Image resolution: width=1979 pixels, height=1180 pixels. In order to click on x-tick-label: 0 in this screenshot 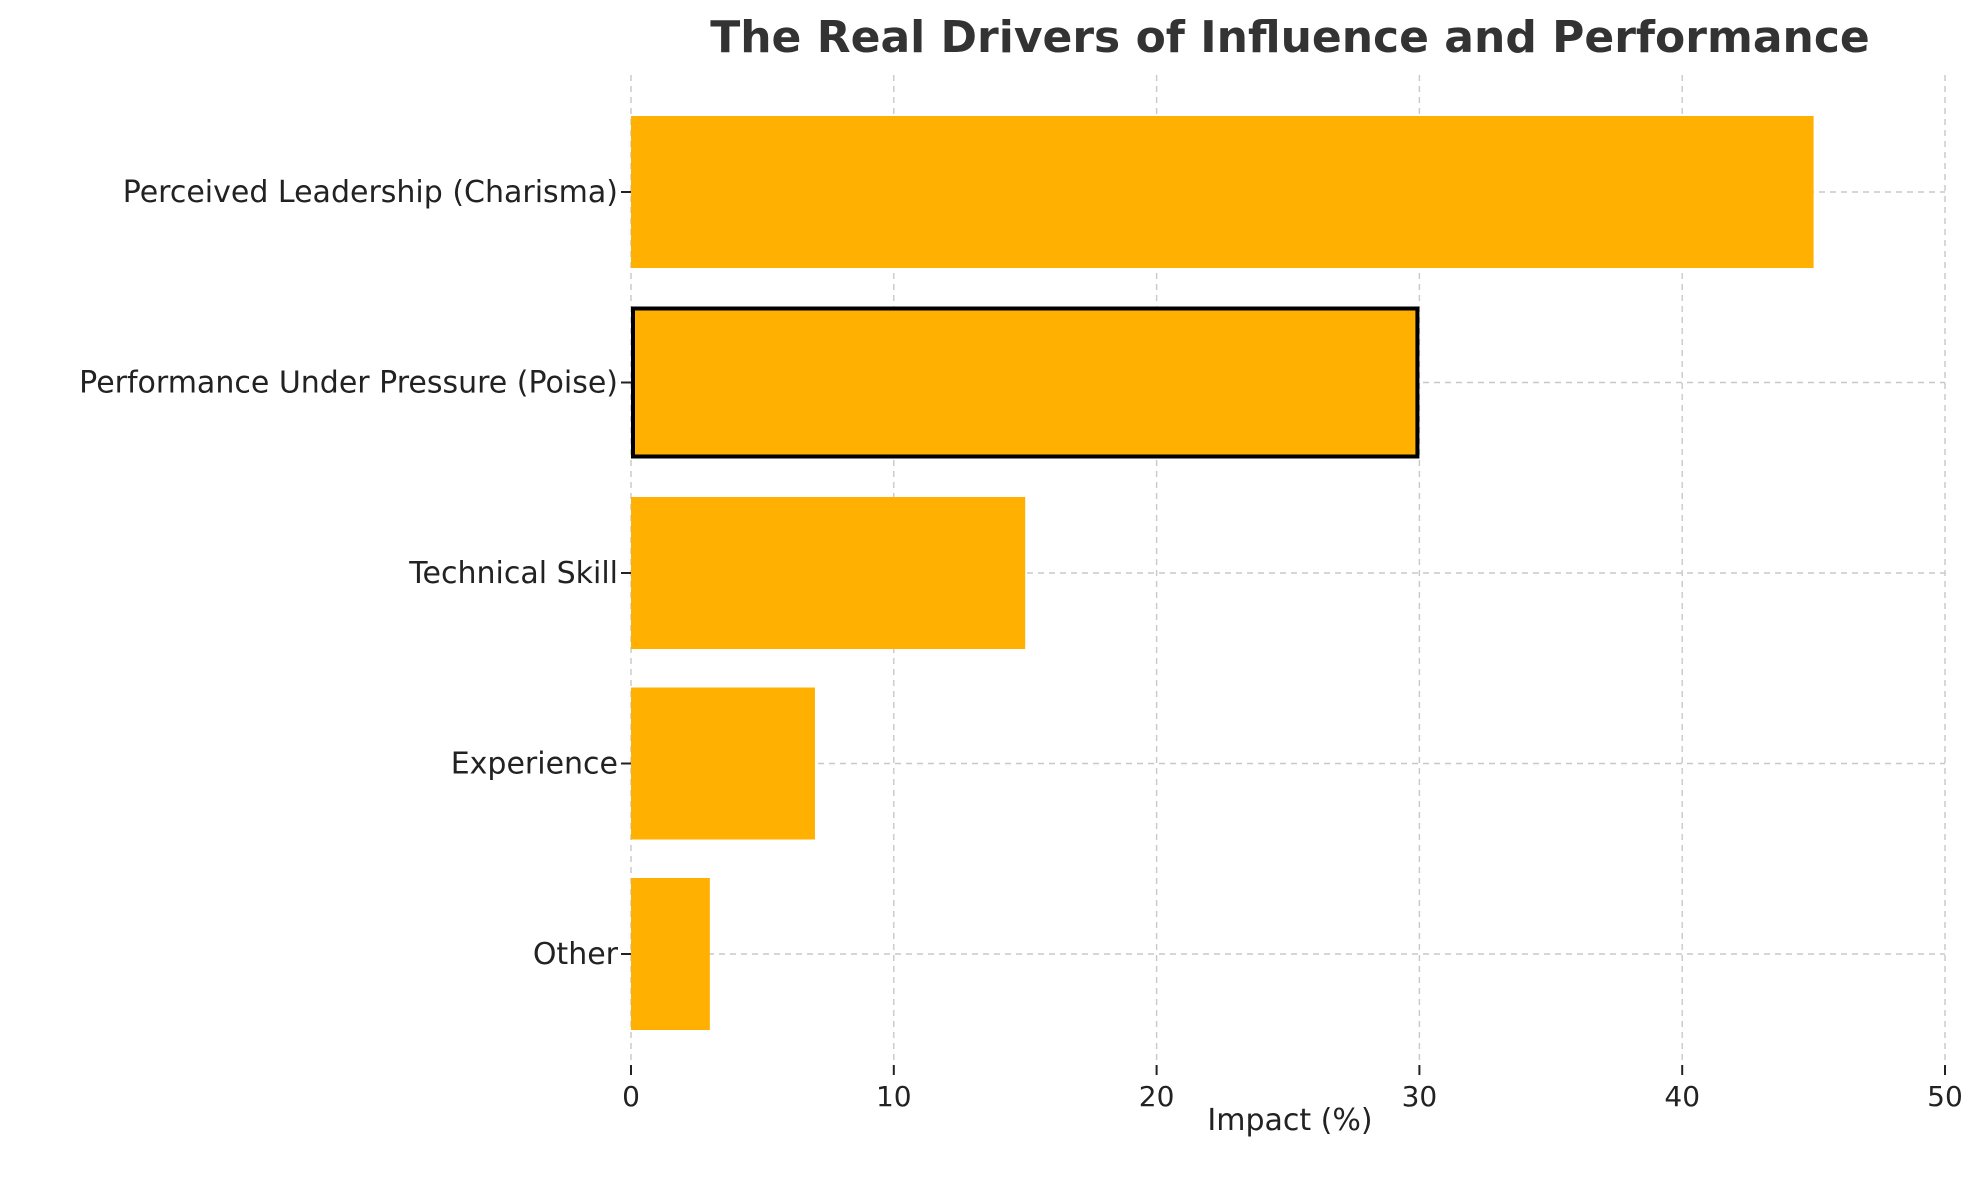, I will do `click(631, 1096)`.